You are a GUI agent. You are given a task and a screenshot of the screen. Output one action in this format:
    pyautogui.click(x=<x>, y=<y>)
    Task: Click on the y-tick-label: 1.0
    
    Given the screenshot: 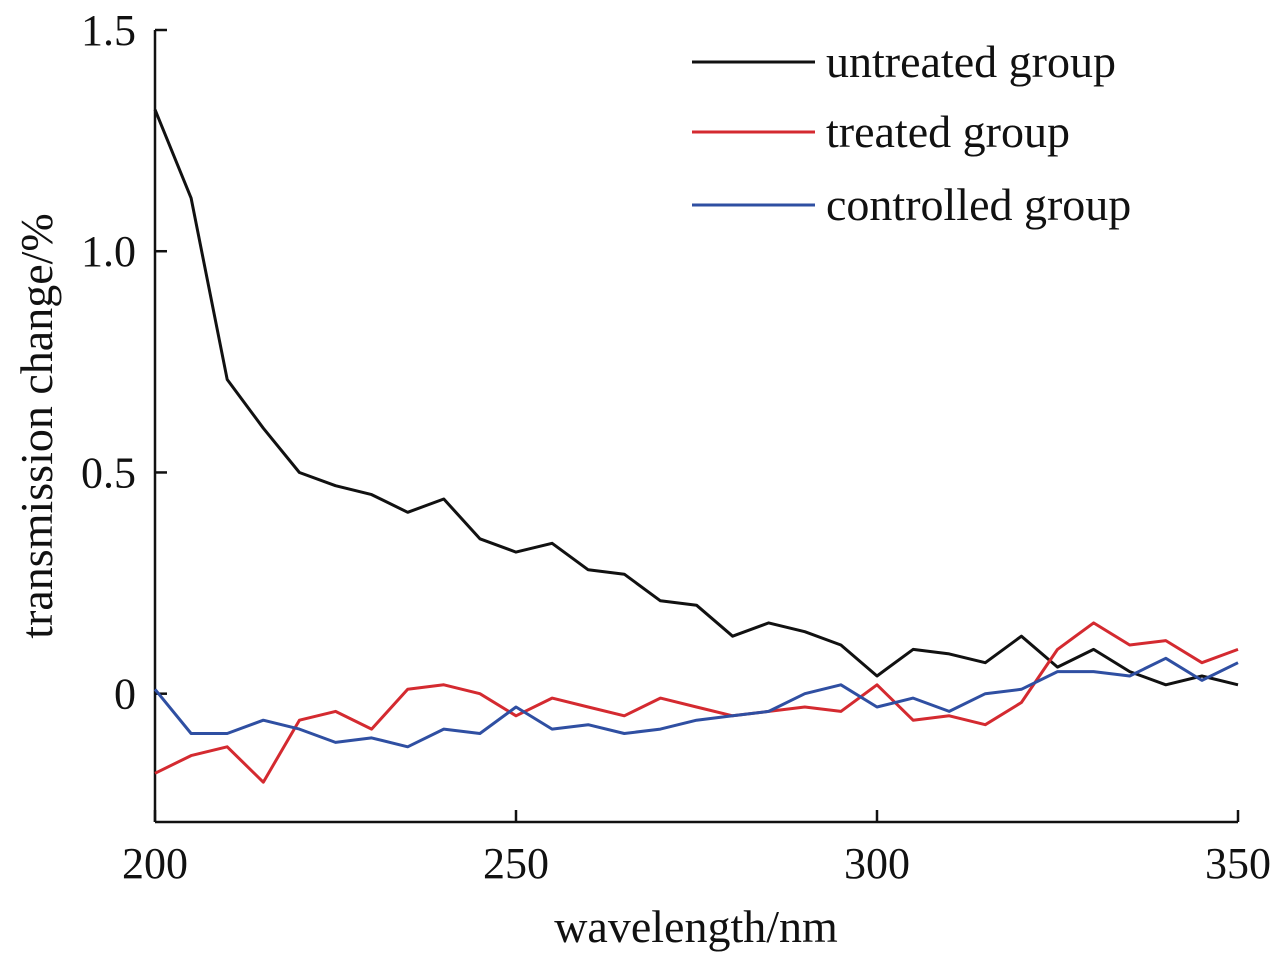 What is the action you would take?
    pyautogui.click(x=108, y=251)
    